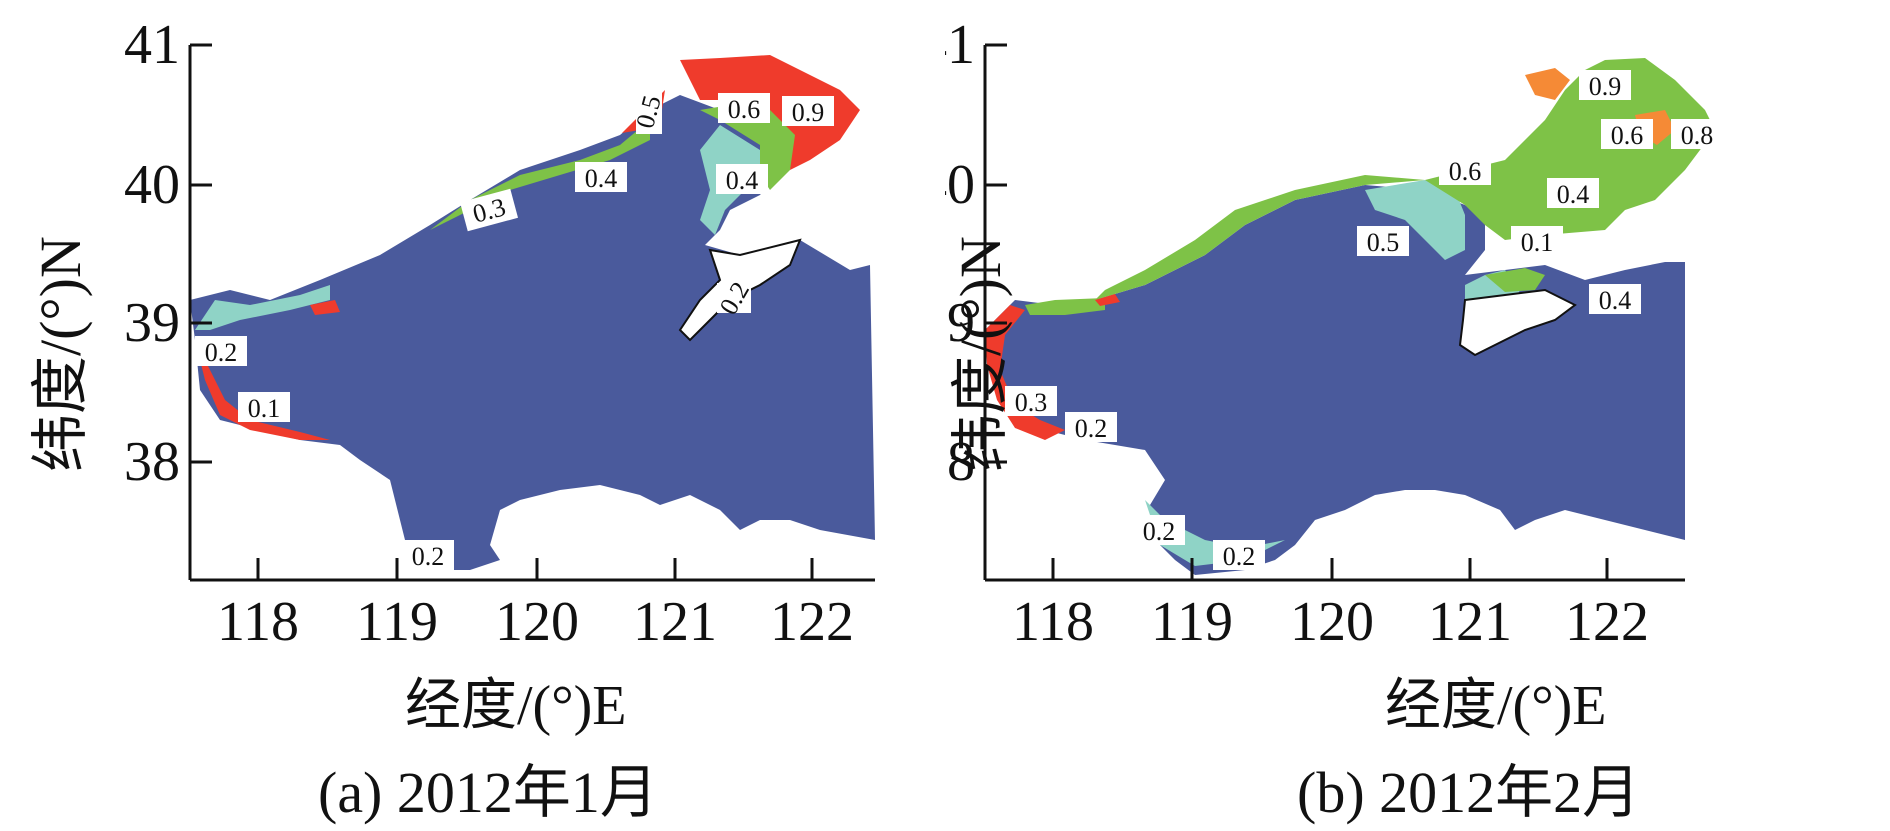 This screenshot has height=831, width=1890. I want to click on contour-label: 0.3, so click(1031, 402).